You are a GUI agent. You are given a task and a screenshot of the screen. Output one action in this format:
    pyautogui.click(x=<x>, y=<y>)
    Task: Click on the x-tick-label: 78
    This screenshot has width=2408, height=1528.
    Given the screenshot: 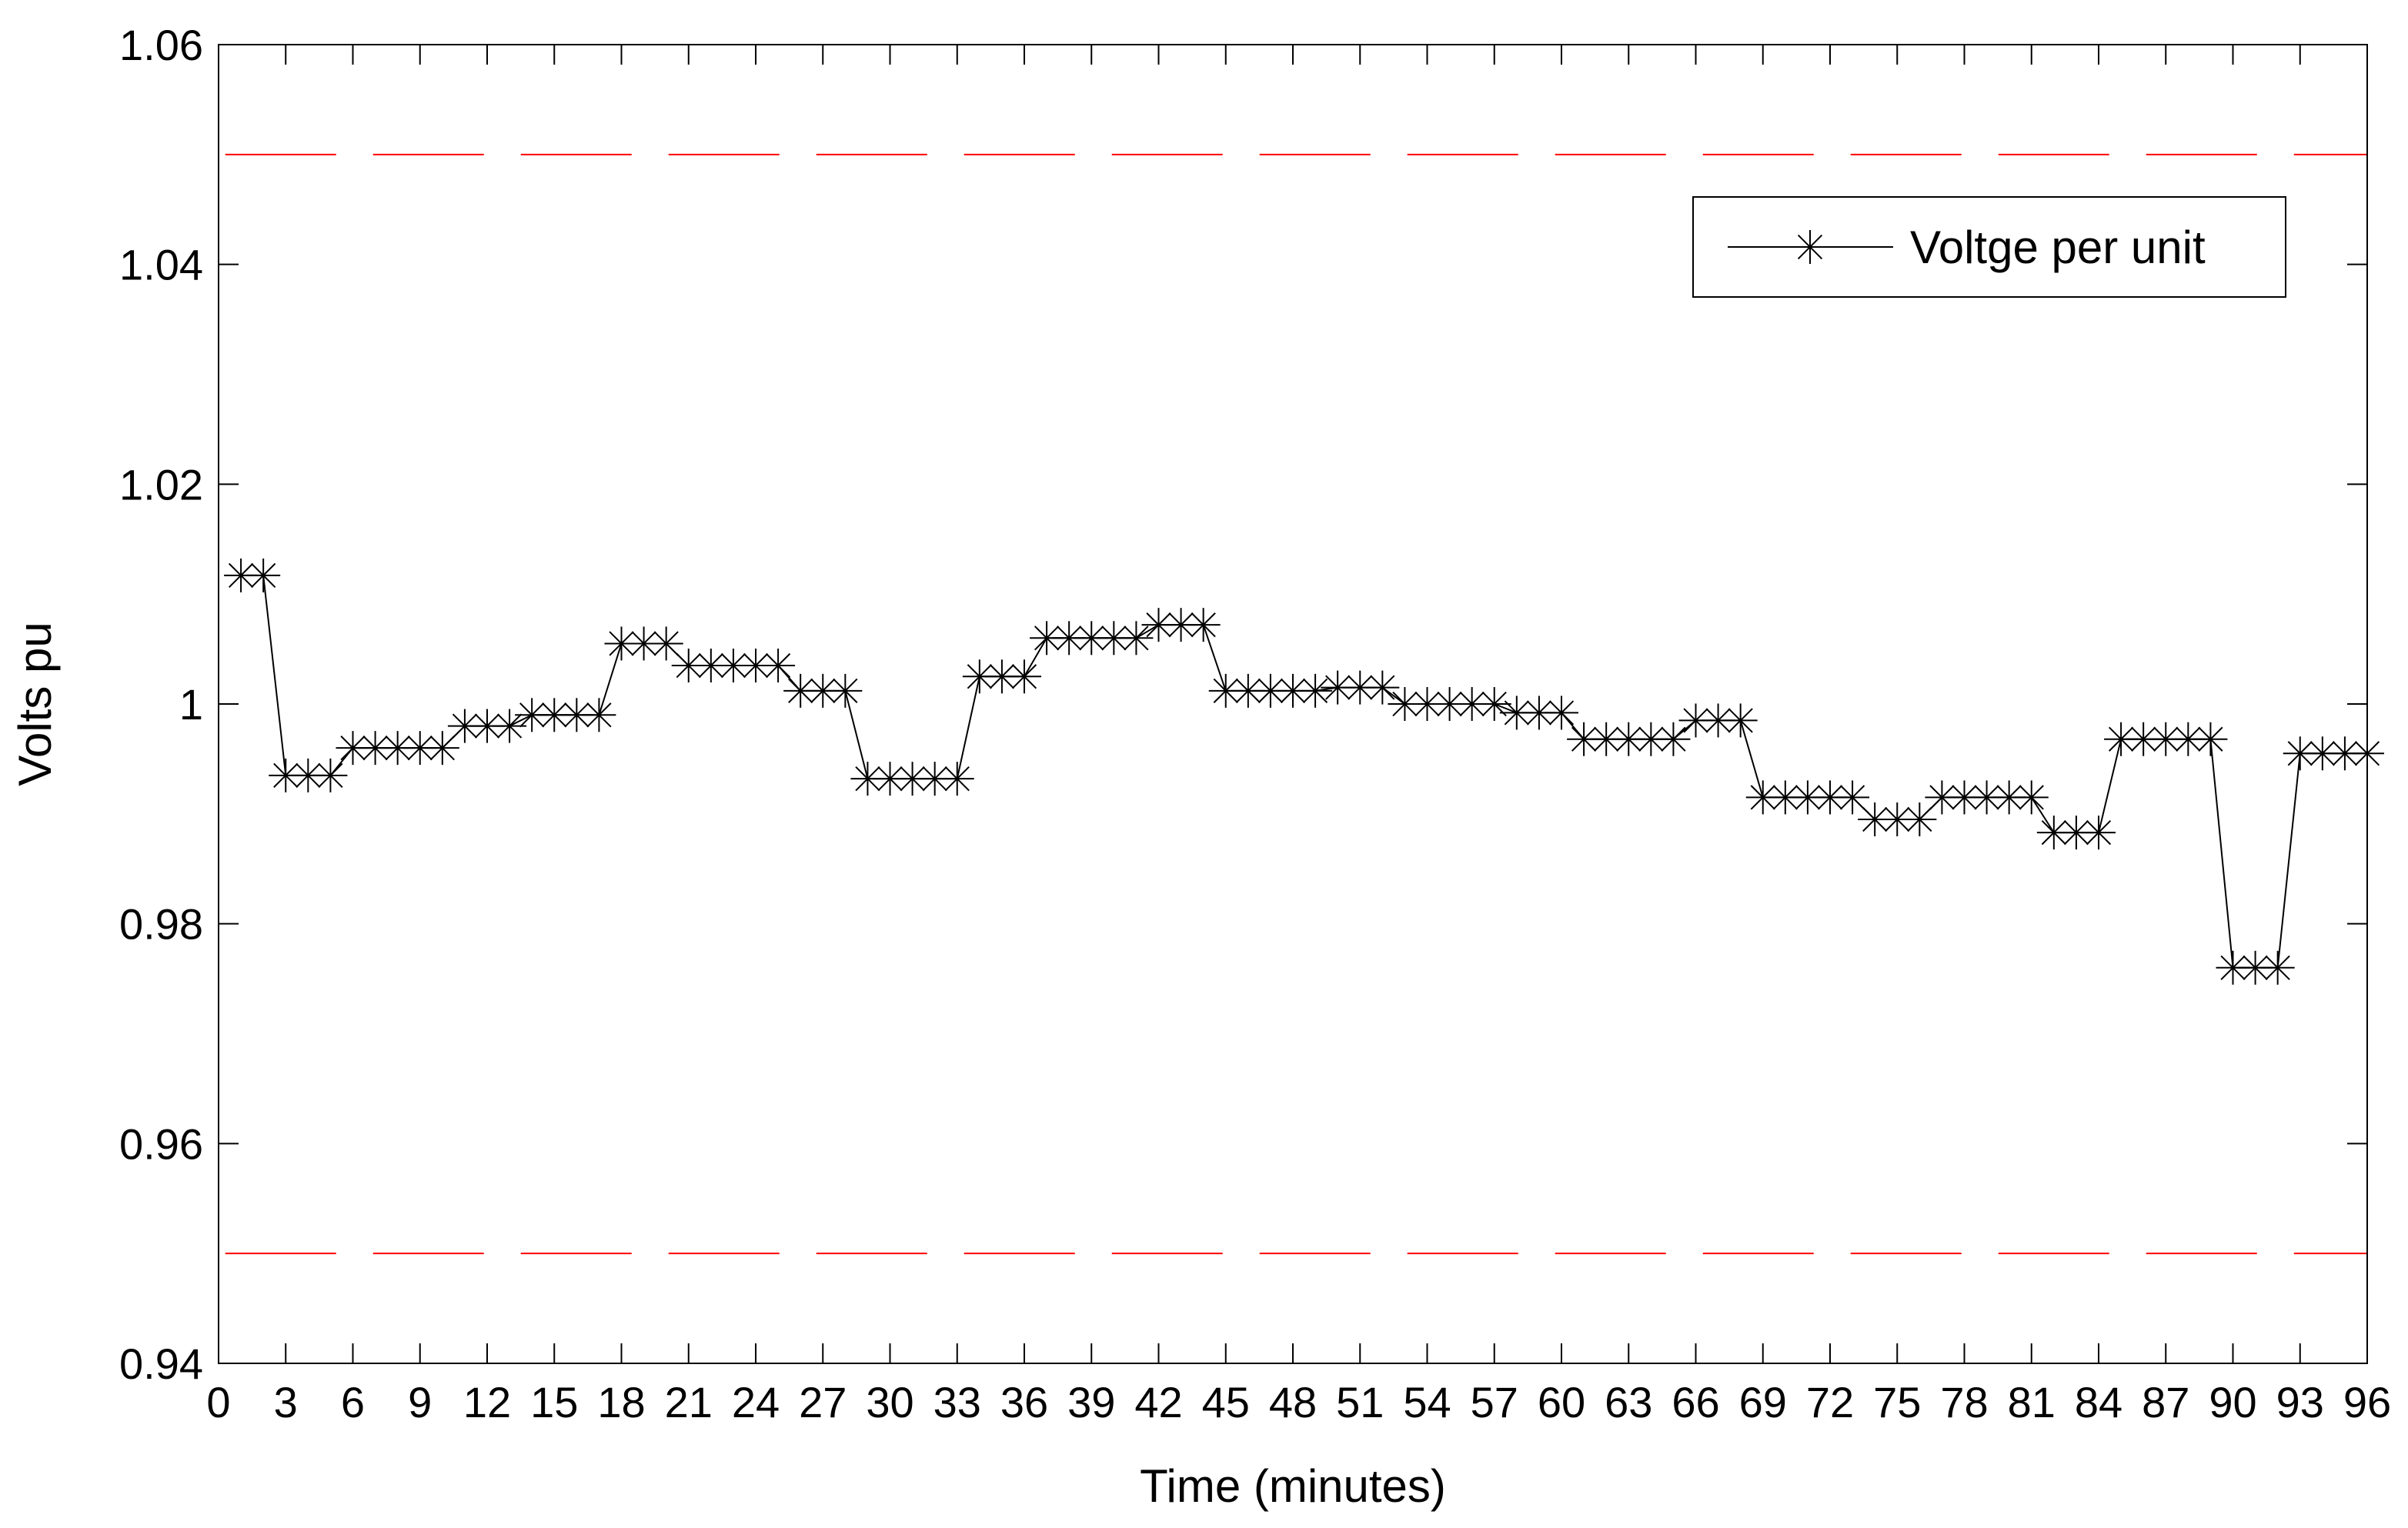 What is the action you would take?
    pyautogui.click(x=1964, y=1402)
    